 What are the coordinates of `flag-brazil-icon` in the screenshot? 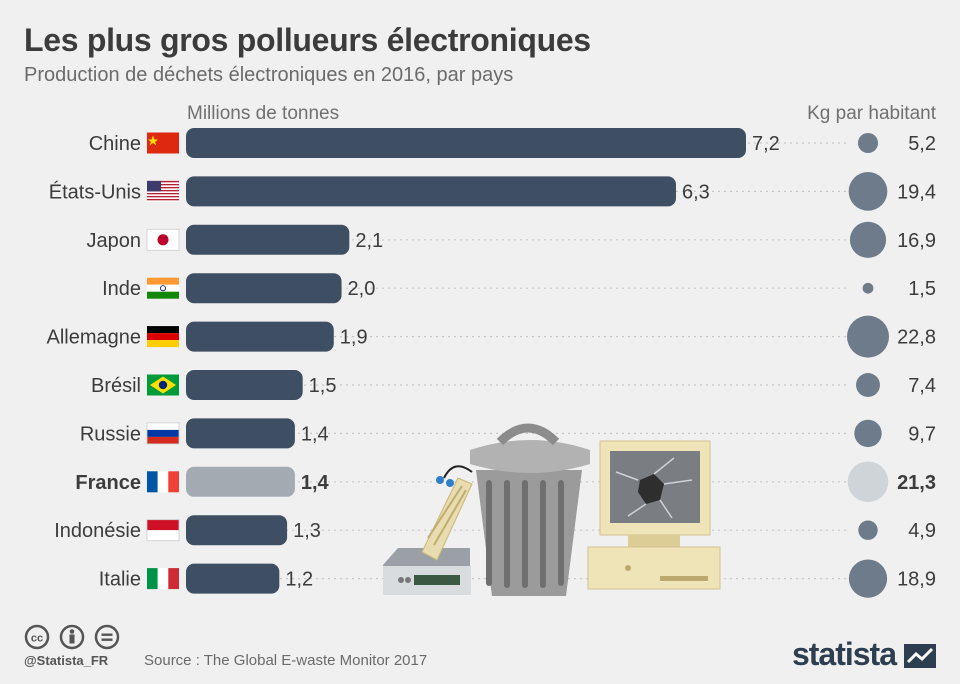 It's located at (163, 385).